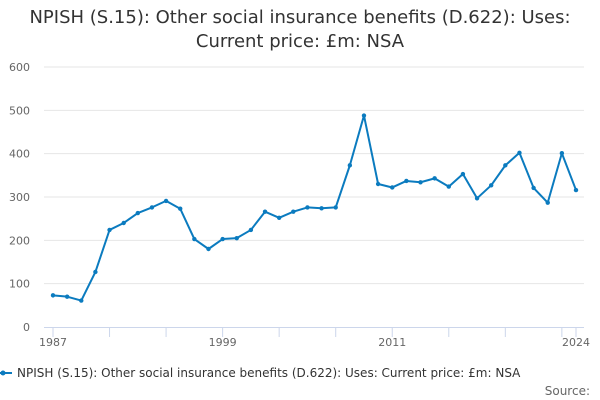 This screenshot has width=600, height=400. Describe the element at coordinates (300, 41) in the screenshot. I see `chart-title-line-2: Current price: £m: NSA` at that location.